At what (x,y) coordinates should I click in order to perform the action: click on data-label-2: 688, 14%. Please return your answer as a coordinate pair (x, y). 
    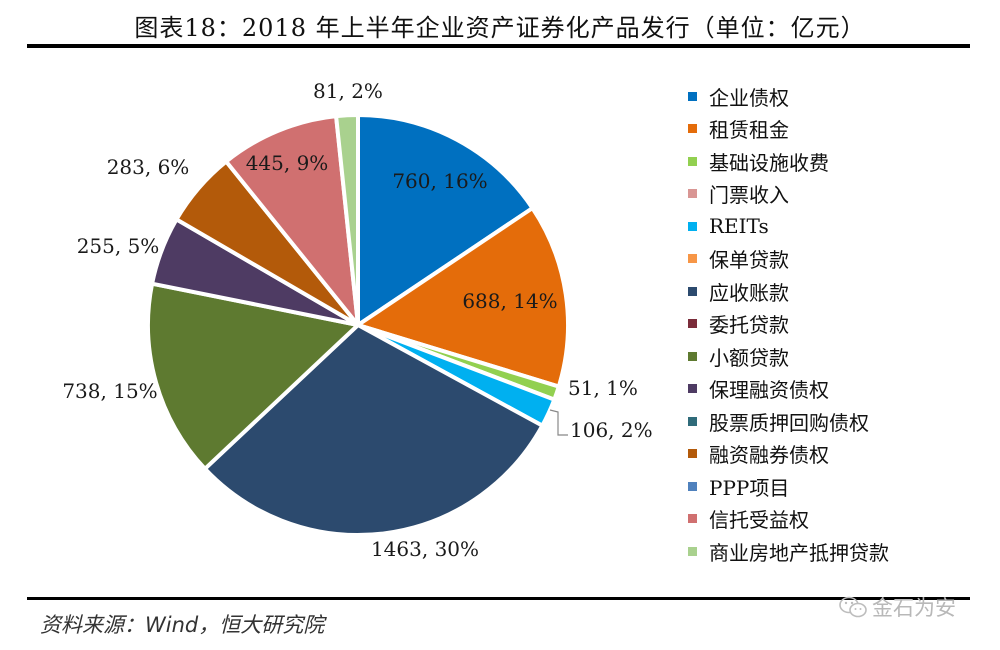
    Looking at the image, I should click on (509, 301).